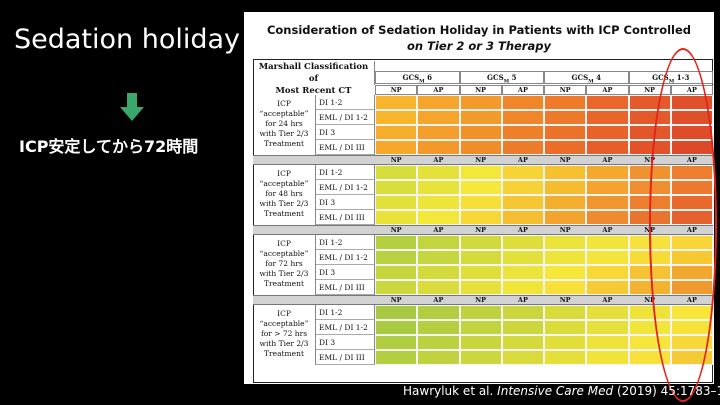 The width and height of the screenshot is (720, 405). Describe the element at coordinates (428, 77) in the screenshot. I see `gcs-value: 6` at that location.